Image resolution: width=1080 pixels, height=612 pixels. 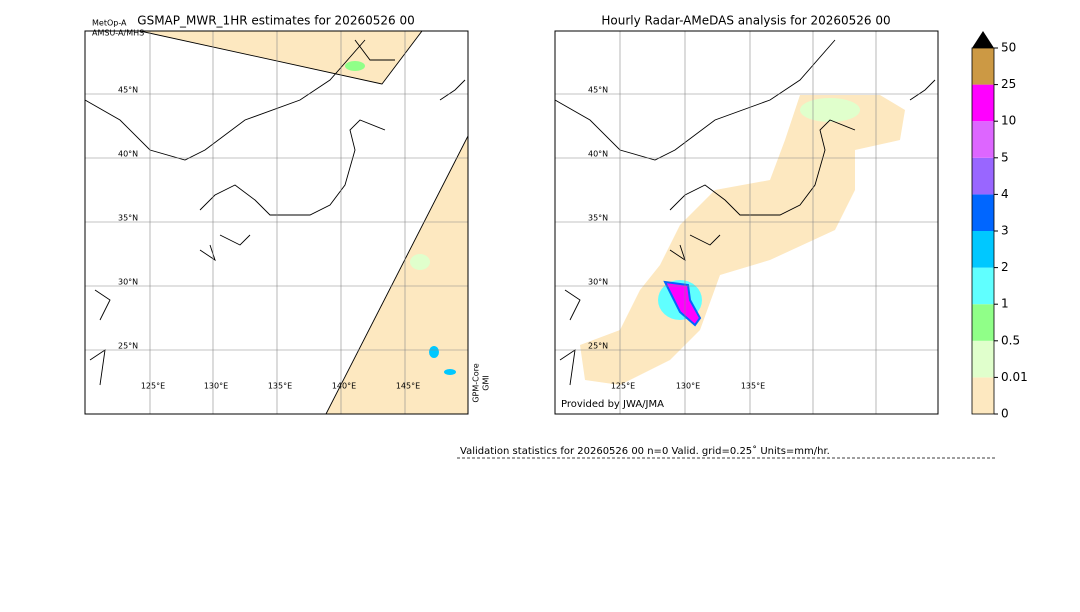 What do you see at coordinates (1008, 121) in the screenshot?
I see `colorbar-label: 10` at bounding box center [1008, 121].